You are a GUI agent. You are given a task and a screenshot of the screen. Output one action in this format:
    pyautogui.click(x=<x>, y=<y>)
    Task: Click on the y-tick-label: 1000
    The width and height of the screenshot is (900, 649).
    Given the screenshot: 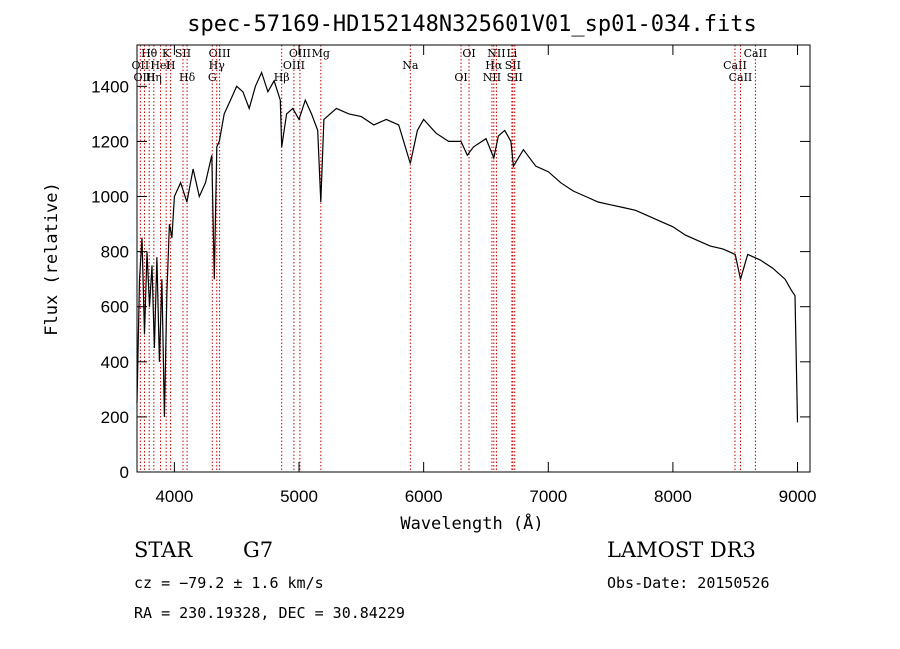 What is the action you would take?
    pyautogui.click(x=110, y=197)
    